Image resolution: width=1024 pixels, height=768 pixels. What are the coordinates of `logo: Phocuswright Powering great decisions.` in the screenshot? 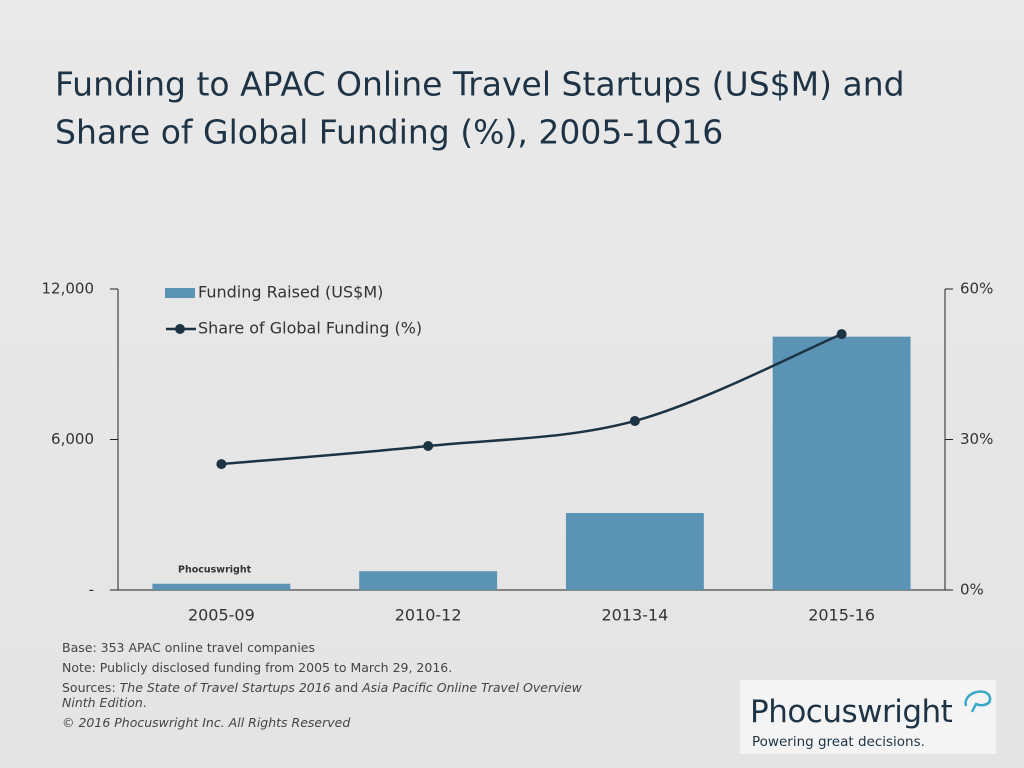 It's located at (868, 717).